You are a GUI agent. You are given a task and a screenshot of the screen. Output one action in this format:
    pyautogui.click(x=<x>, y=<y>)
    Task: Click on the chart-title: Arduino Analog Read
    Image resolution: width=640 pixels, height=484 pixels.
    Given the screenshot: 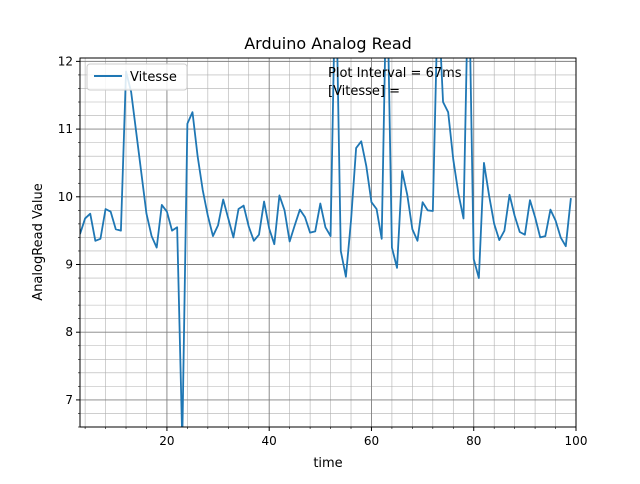 What is the action you would take?
    pyautogui.click(x=328, y=43)
    